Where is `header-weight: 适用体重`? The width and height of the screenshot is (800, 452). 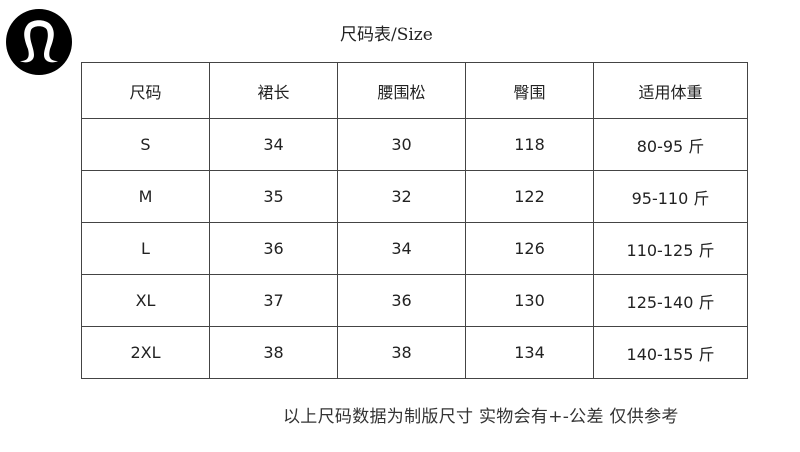
header-weight: 适用体重 is located at coordinates (670, 90).